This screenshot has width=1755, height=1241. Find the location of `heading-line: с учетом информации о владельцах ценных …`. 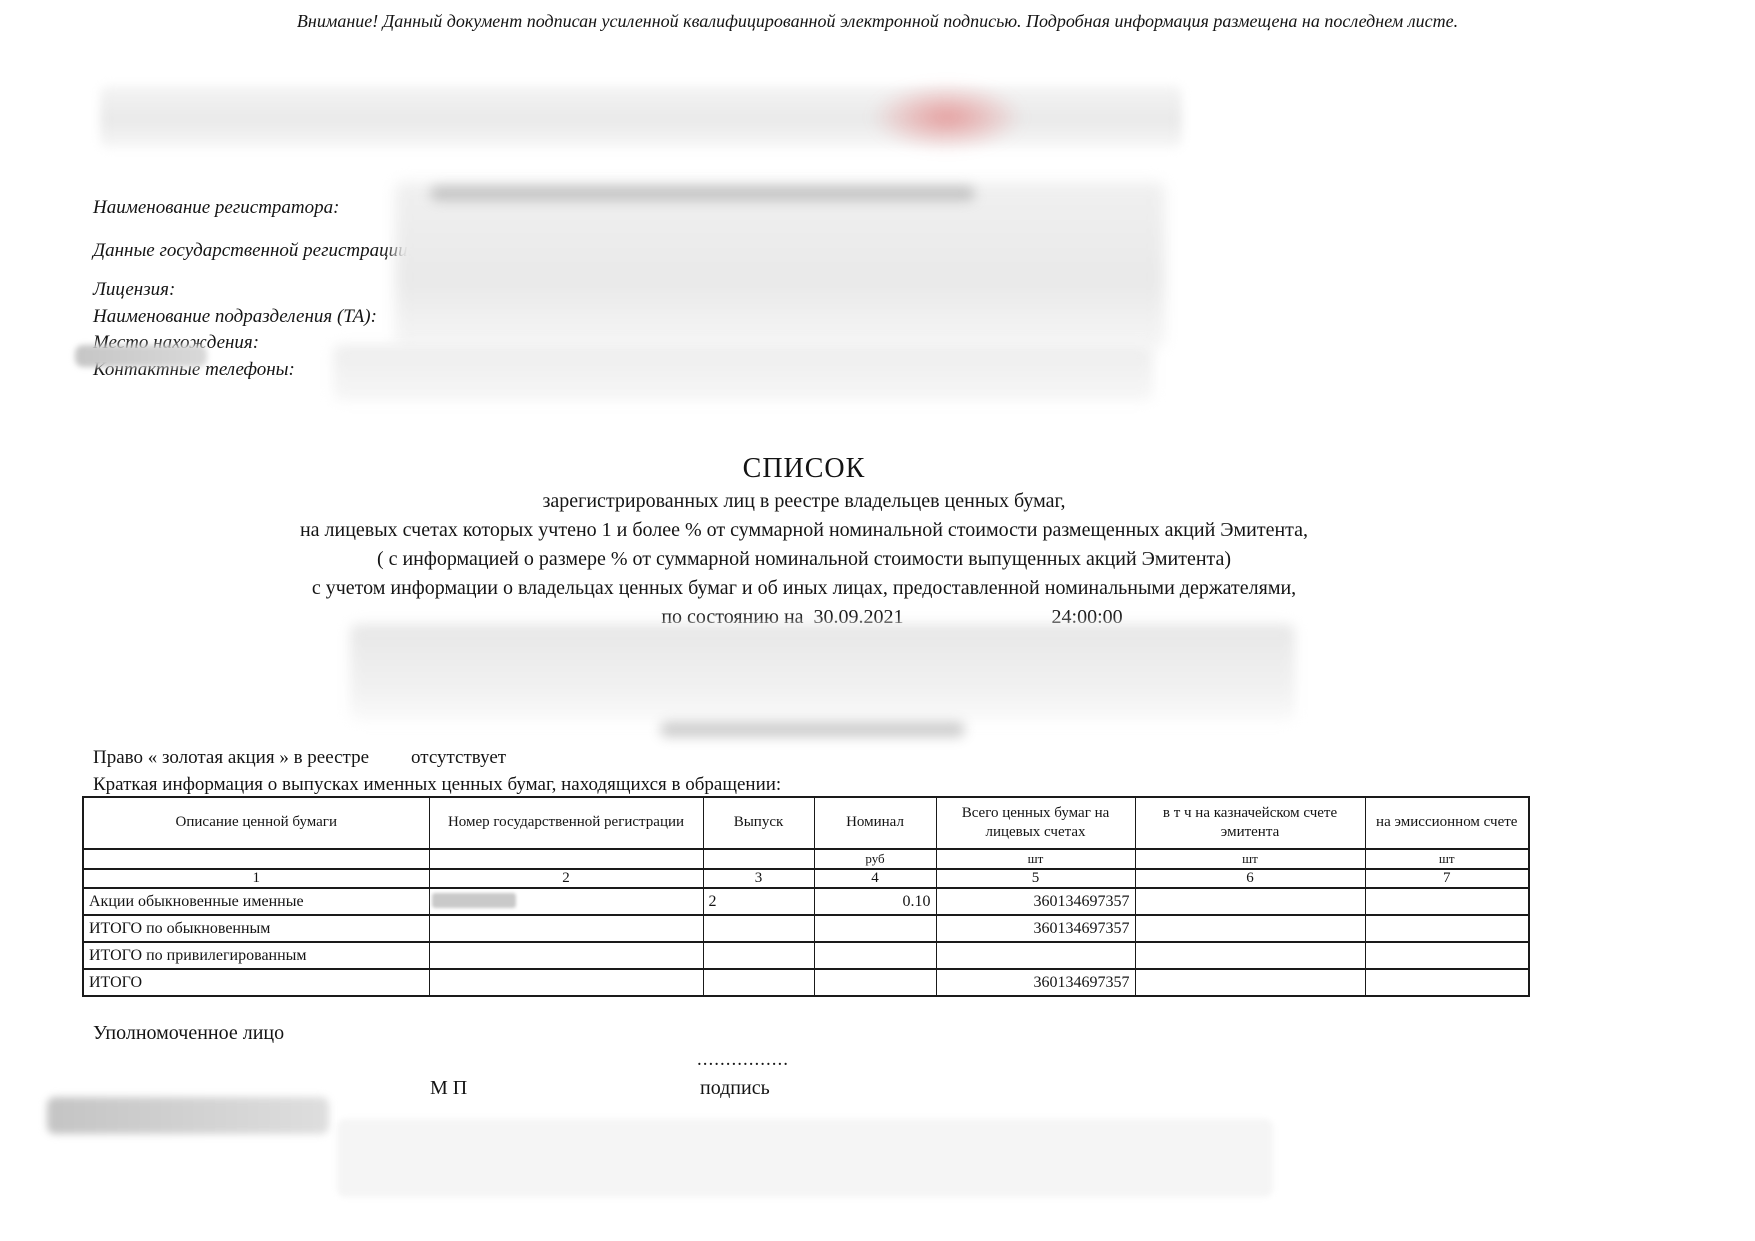

heading-line: с учетом информации о владельцах ценных … is located at coordinates (804, 588).